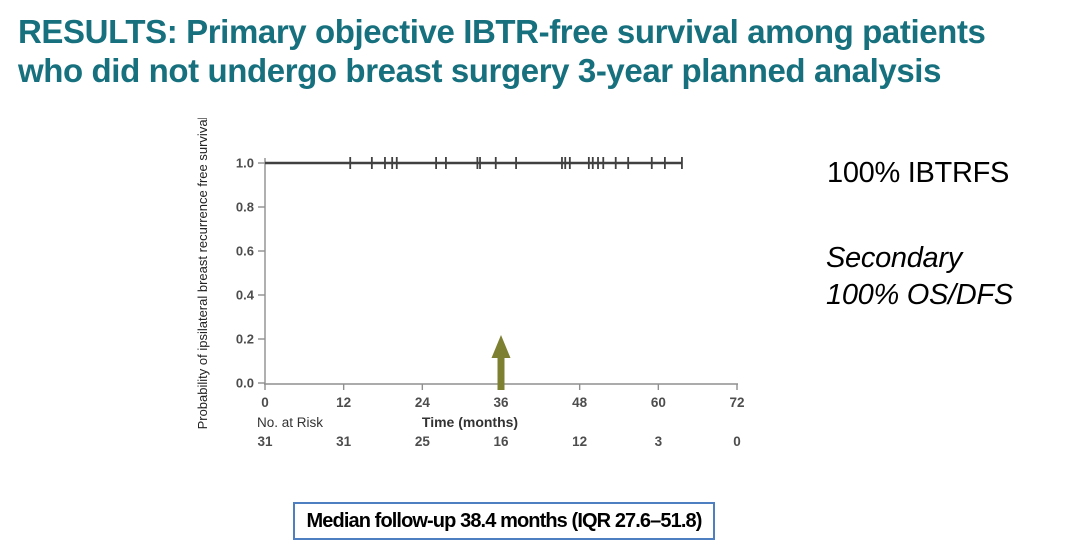 The width and height of the screenshot is (1080, 550). I want to click on at-risk-count: 16, so click(501, 441).